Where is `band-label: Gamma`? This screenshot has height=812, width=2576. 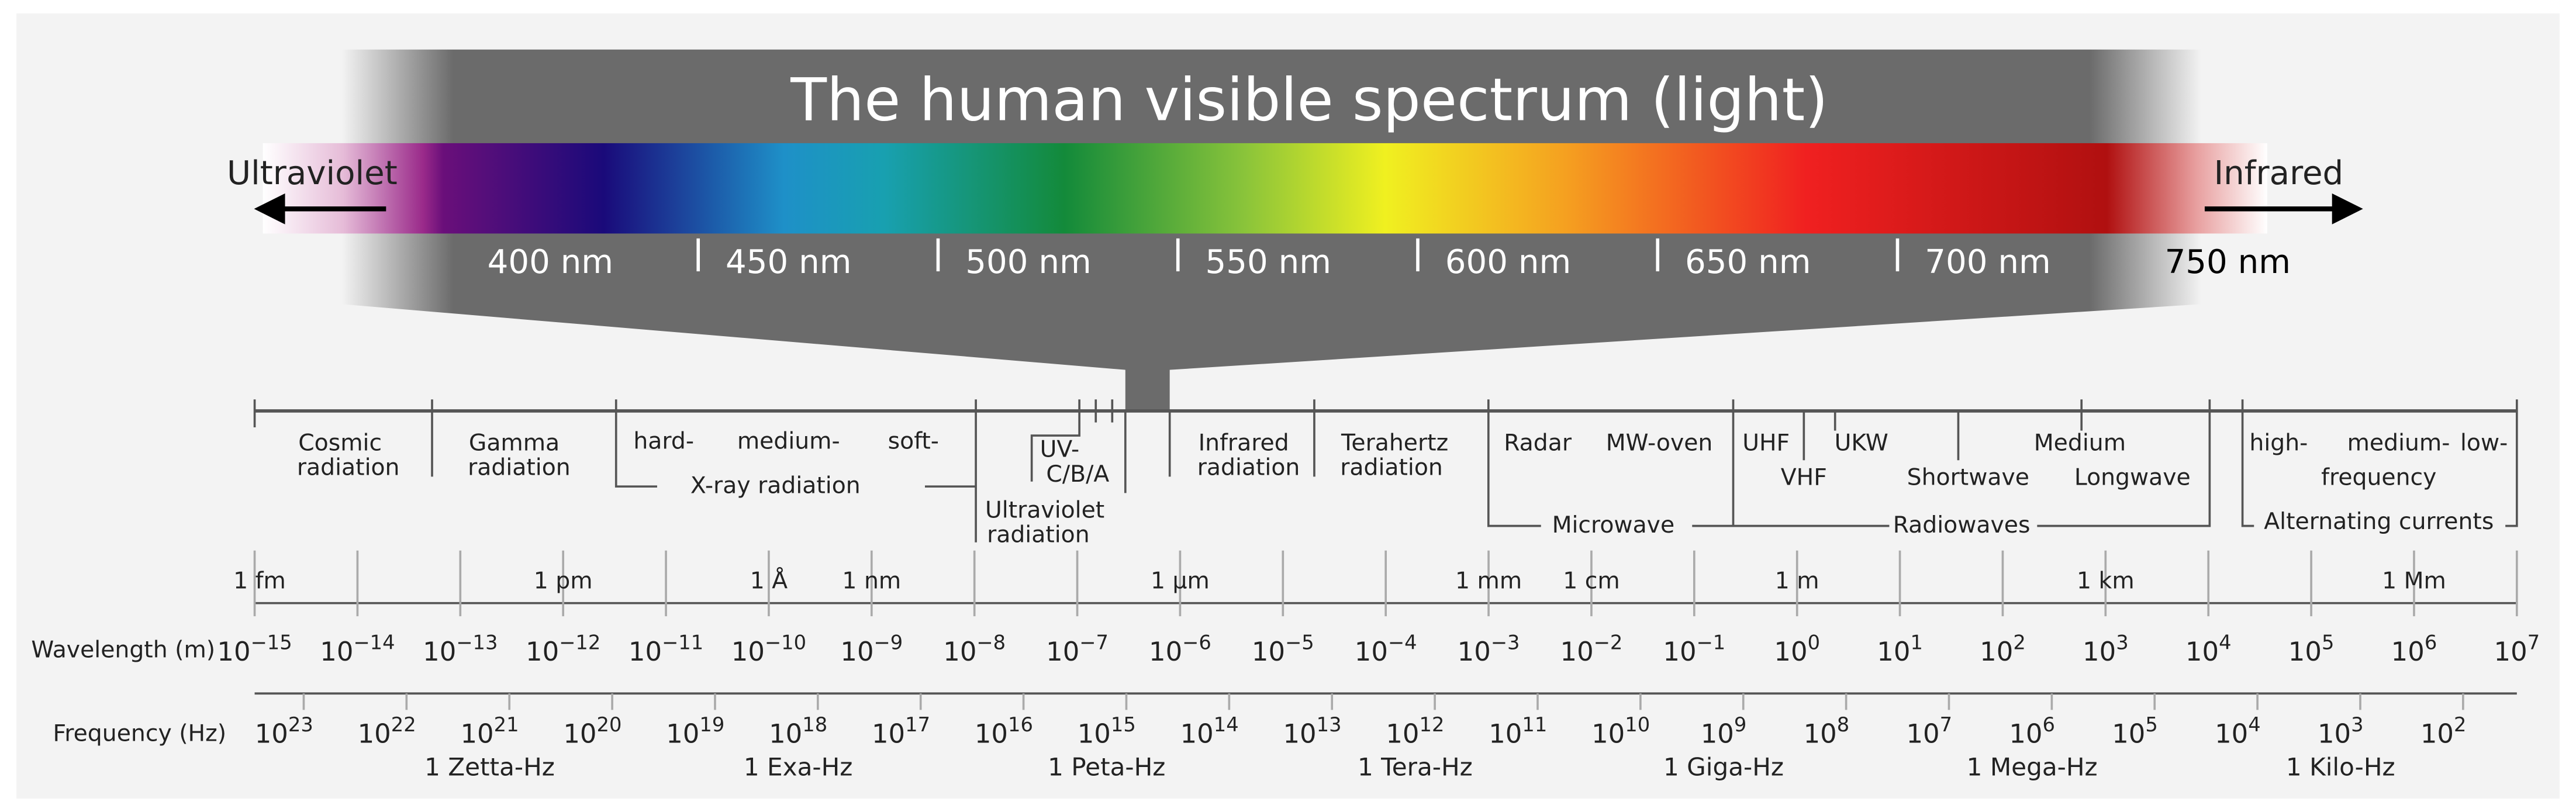 band-label: Gamma is located at coordinates (514, 442).